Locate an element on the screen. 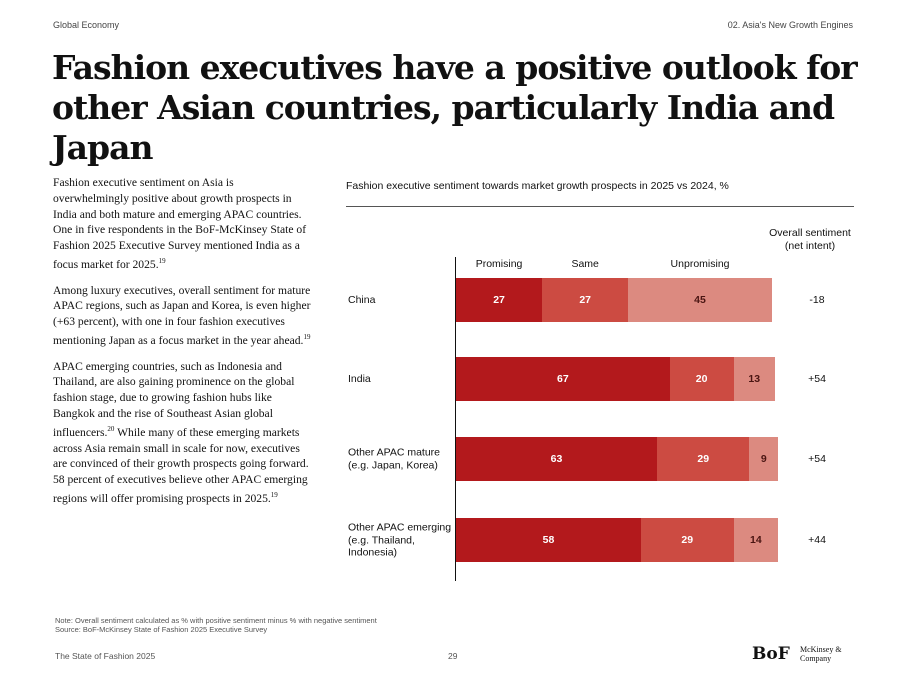 This screenshot has width=906, height=680. bar-segment-same: 20 is located at coordinates (701, 379).